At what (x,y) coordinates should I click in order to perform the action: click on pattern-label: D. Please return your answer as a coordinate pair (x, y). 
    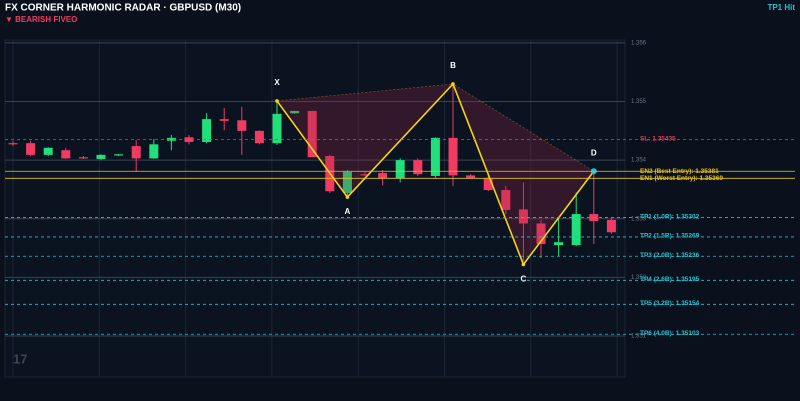
    Looking at the image, I should click on (594, 152).